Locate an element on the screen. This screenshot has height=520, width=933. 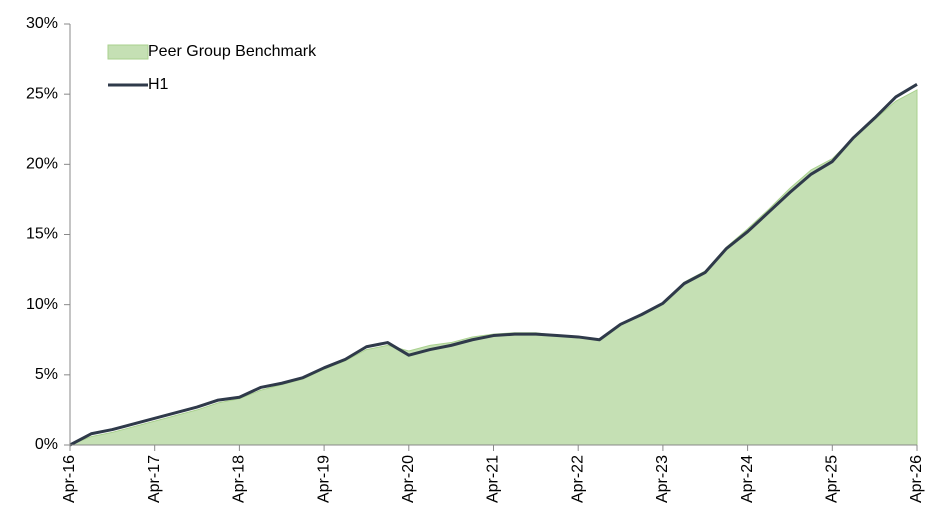
x-tick-label: Apr-22 is located at coordinates (577, 479).